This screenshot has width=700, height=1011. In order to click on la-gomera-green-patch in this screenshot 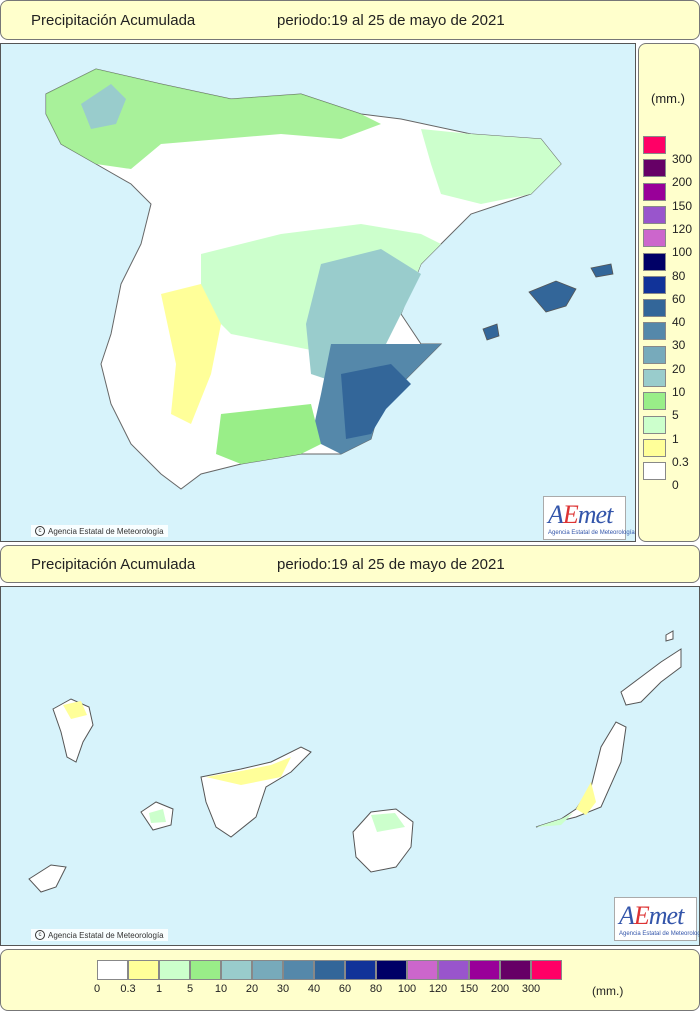, I will do `click(157, 816)`.